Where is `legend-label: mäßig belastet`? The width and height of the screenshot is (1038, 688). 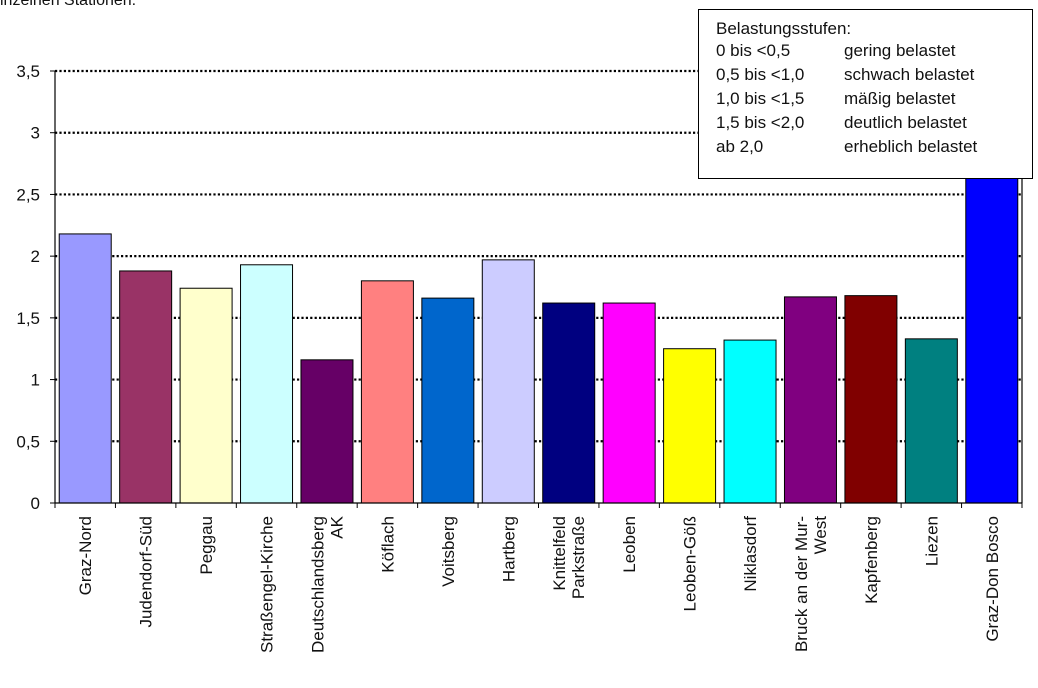 legend-label: mäßig belastet is located at coordinates (900, 98).